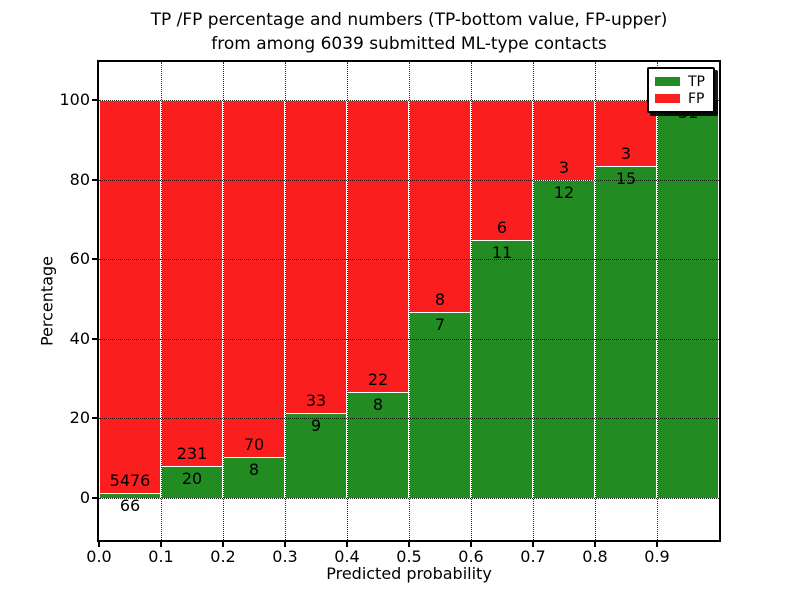 This screenshot has width=800, height=600. I want to click on x-tick-label: 0.8, so click(595, 556).